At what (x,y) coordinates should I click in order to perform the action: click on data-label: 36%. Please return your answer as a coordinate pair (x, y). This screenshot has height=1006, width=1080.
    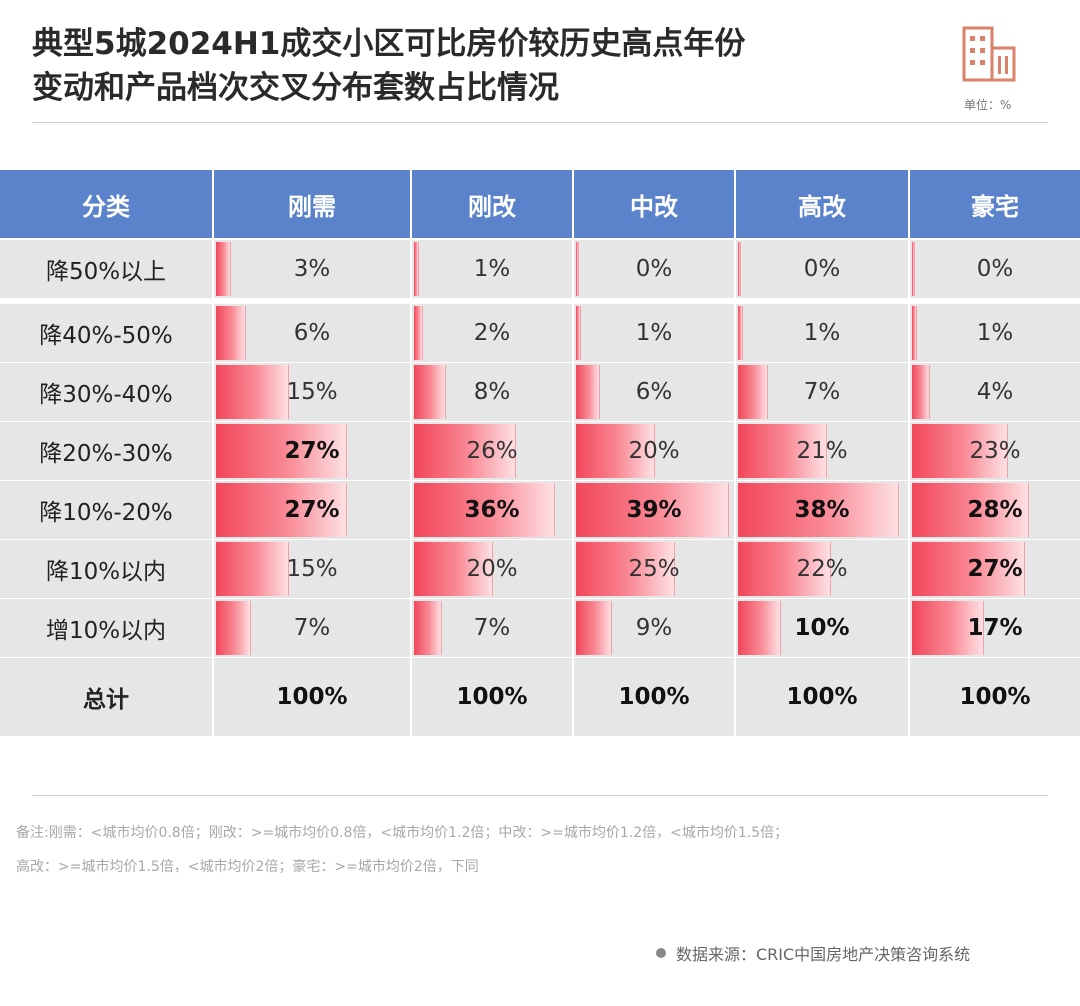
    Looking at the image, I should click on (492, 510).